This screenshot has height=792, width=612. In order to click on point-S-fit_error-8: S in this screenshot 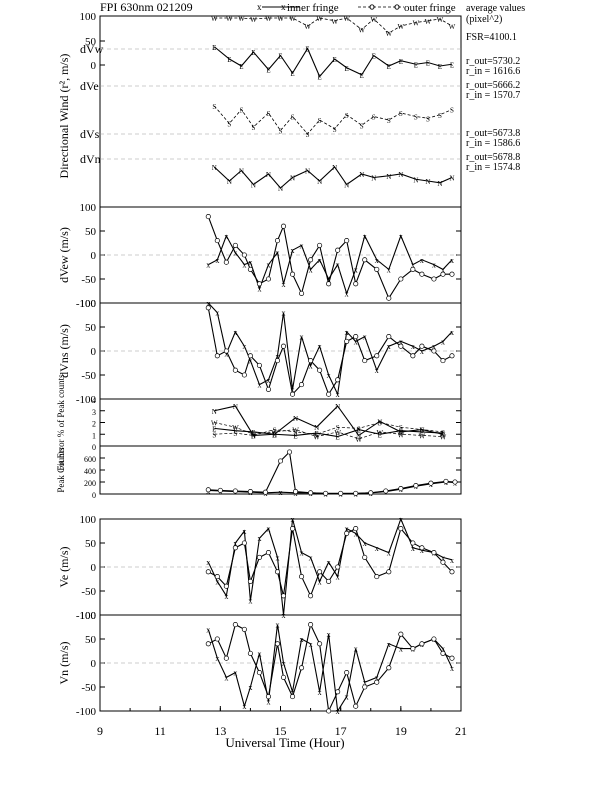, I will do `click(380, 424)`.